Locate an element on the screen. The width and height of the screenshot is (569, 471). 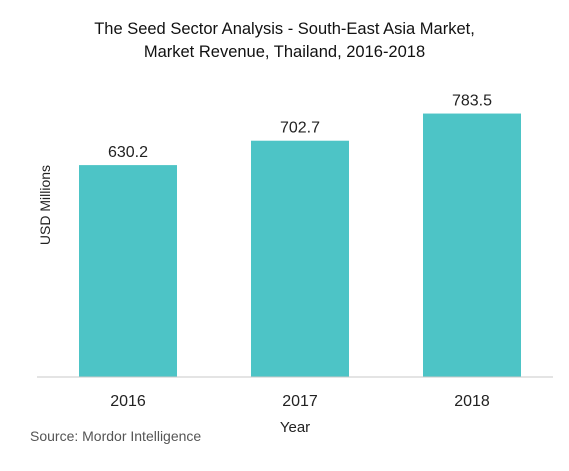
bar-2016 is located at coordinates (128, 271).